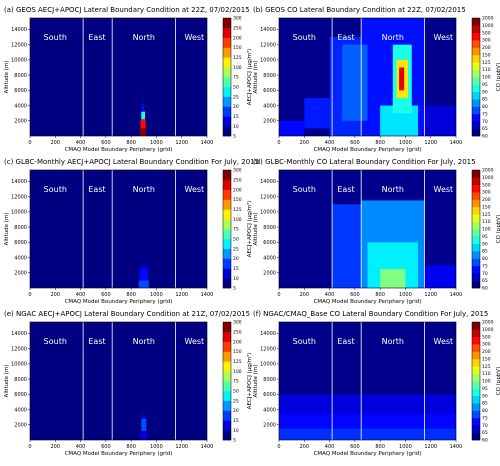  What do you see at coordinates (268, 349) in the screenshot?
I see `y-tick-label: 12000` at bounding box center [268, 349].